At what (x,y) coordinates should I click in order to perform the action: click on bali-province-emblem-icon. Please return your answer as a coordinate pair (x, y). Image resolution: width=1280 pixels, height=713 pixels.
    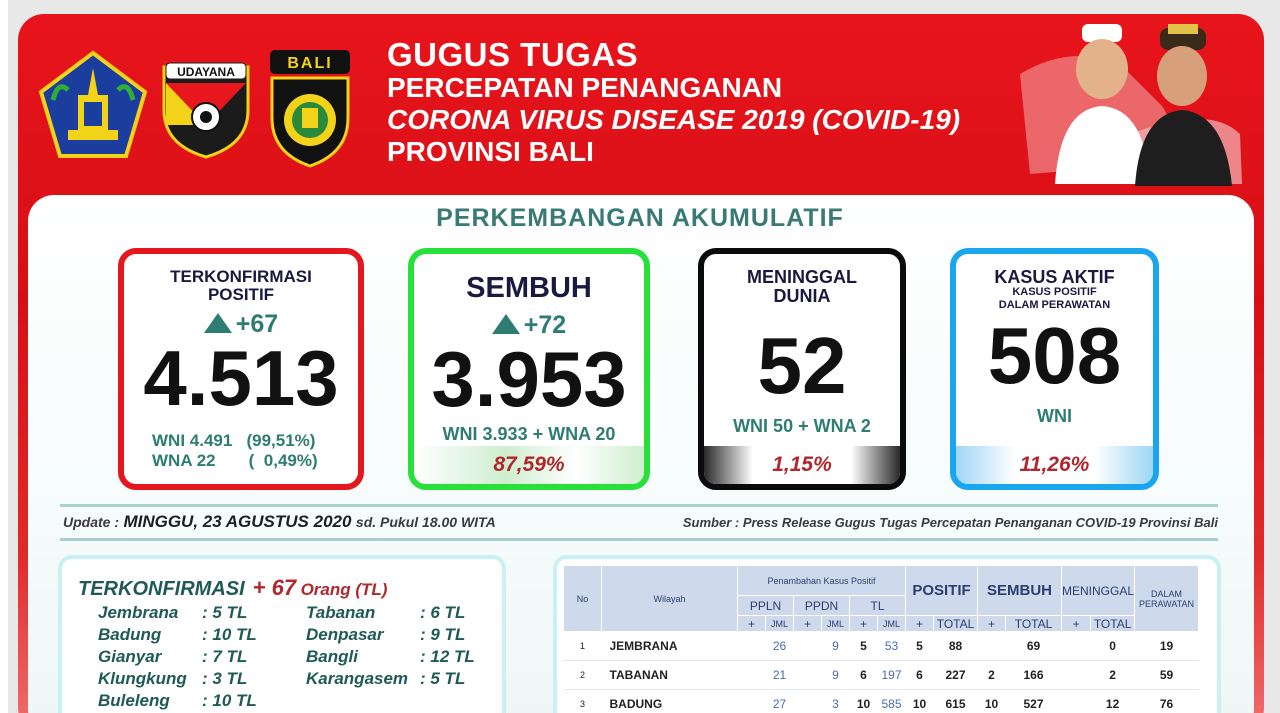
    Looking at the image, I should click on (93, 105).